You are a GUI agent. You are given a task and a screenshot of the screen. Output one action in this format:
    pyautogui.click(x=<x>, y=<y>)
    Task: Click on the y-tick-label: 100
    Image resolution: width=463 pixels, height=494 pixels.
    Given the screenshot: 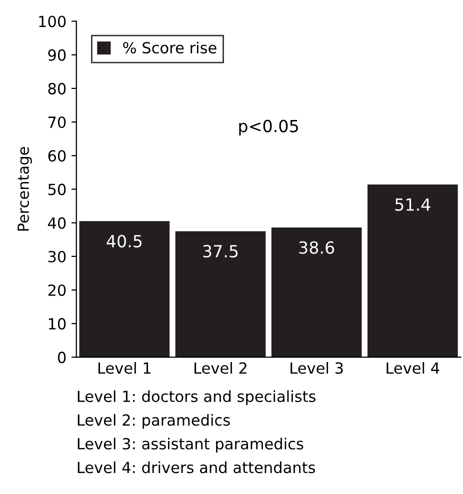 What is the action you would take?
    pyautogui.click(x=52, y=22)
    